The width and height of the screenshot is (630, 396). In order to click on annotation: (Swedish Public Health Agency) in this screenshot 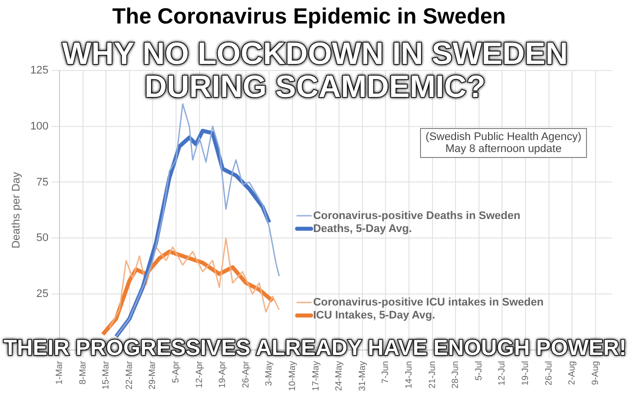, I will do `click(504, 137)`.